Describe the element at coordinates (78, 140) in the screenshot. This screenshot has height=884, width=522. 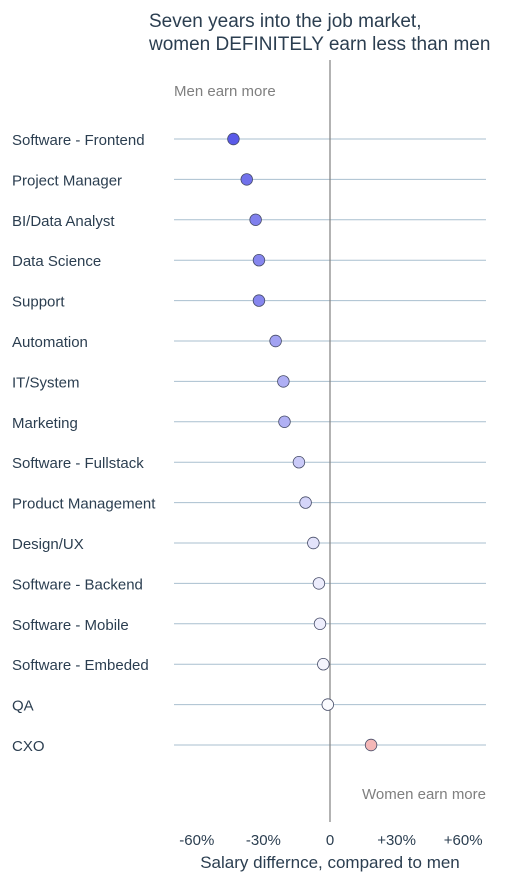
I see `category-label: Software - Frontend` at that location.